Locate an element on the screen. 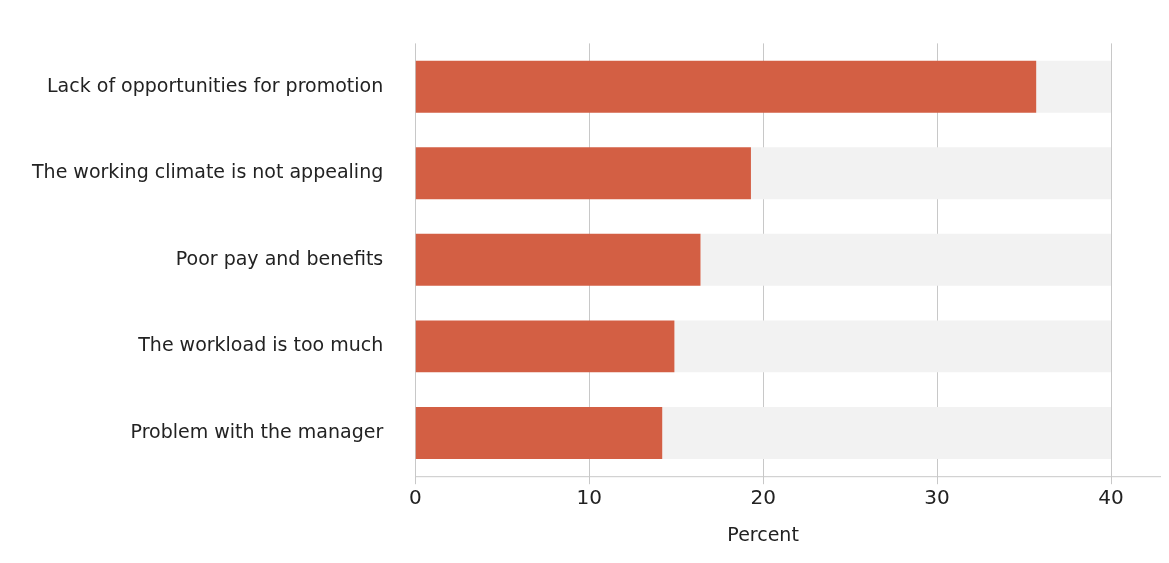  x-tick-label: 40 is located at coordinates (1111, 497).